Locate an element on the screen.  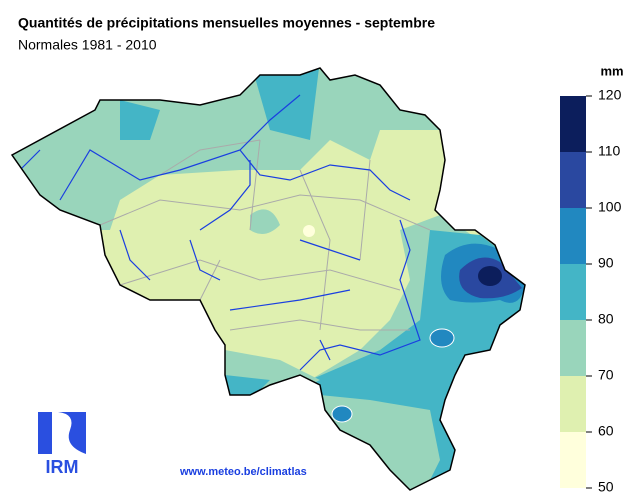
legend-label: 110 is located at coordinates (609, 151).